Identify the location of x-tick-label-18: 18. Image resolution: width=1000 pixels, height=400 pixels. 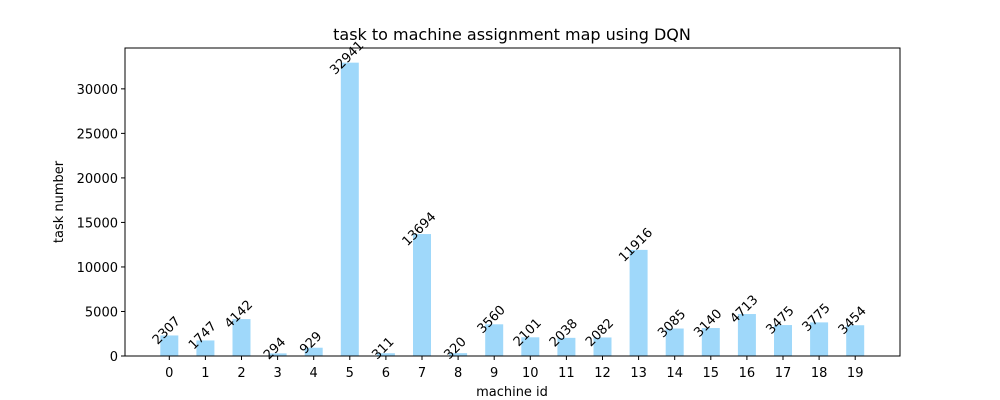
(819, 373).